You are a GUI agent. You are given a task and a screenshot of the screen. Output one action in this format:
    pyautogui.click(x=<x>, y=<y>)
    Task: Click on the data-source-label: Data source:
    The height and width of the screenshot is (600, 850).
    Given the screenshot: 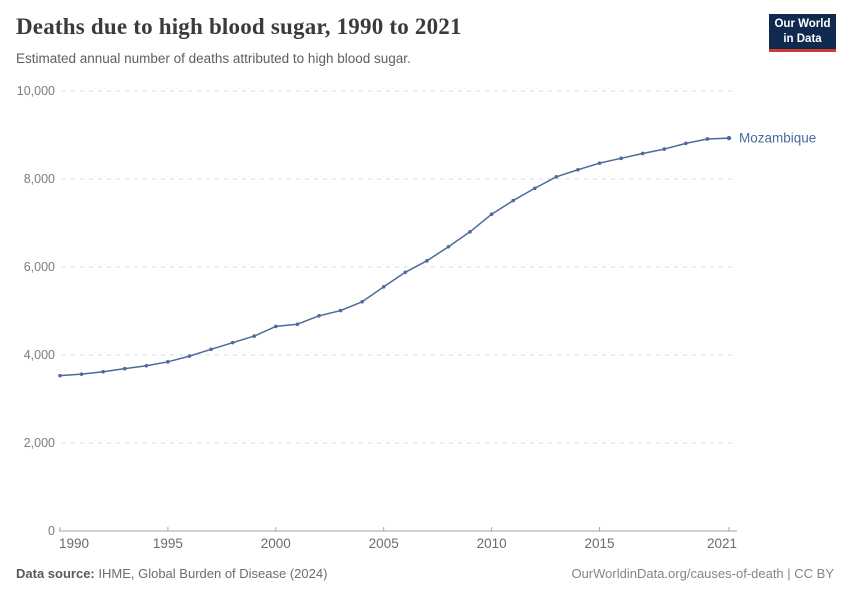 What is the action you would take?
    pyautogui.click(x=55, y=573)
    